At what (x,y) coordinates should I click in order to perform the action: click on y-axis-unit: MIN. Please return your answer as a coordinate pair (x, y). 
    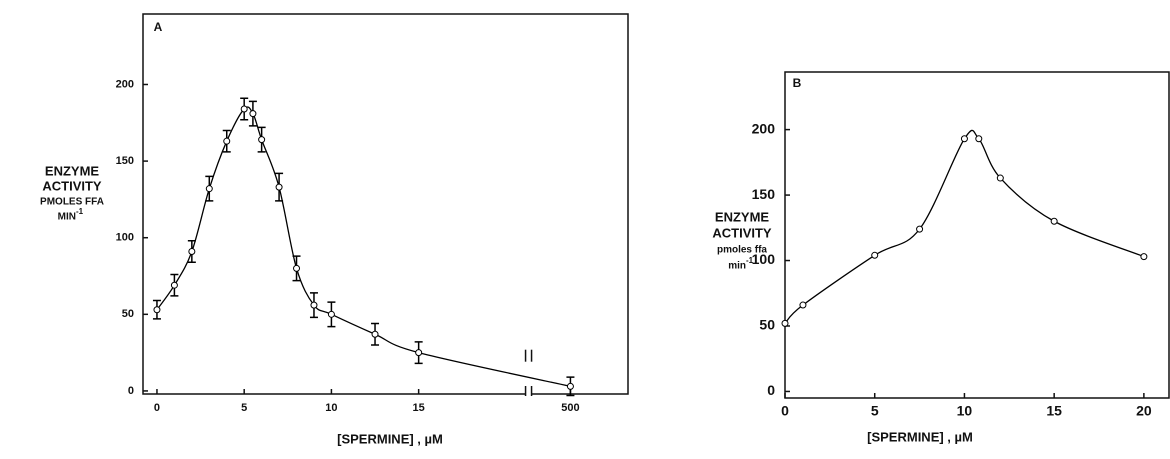
    Looking at the image, I should click on (67, 217).